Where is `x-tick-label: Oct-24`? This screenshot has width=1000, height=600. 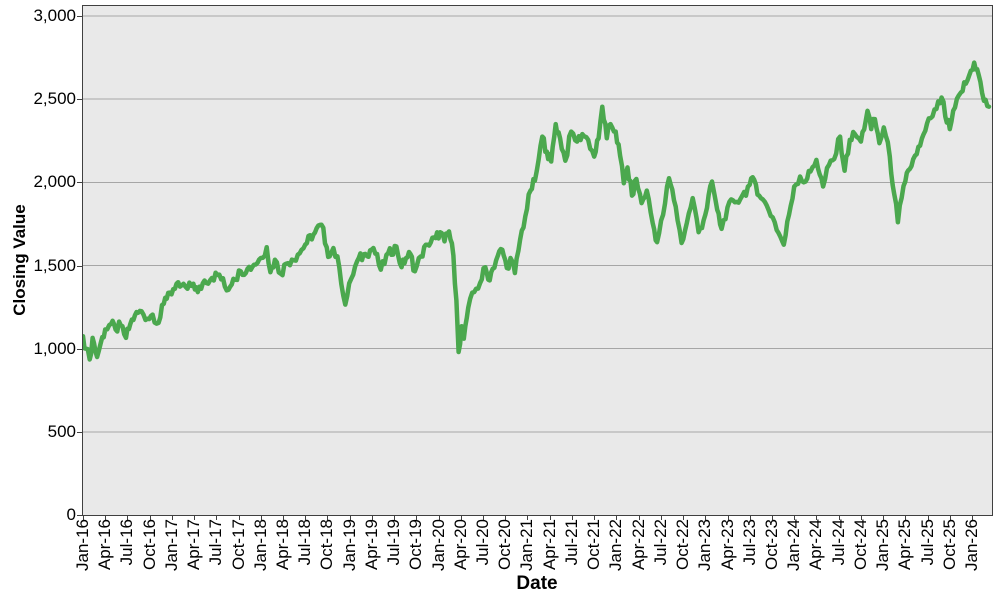
x-tick-label: Oct-24 is located at coordinates (860, 545).